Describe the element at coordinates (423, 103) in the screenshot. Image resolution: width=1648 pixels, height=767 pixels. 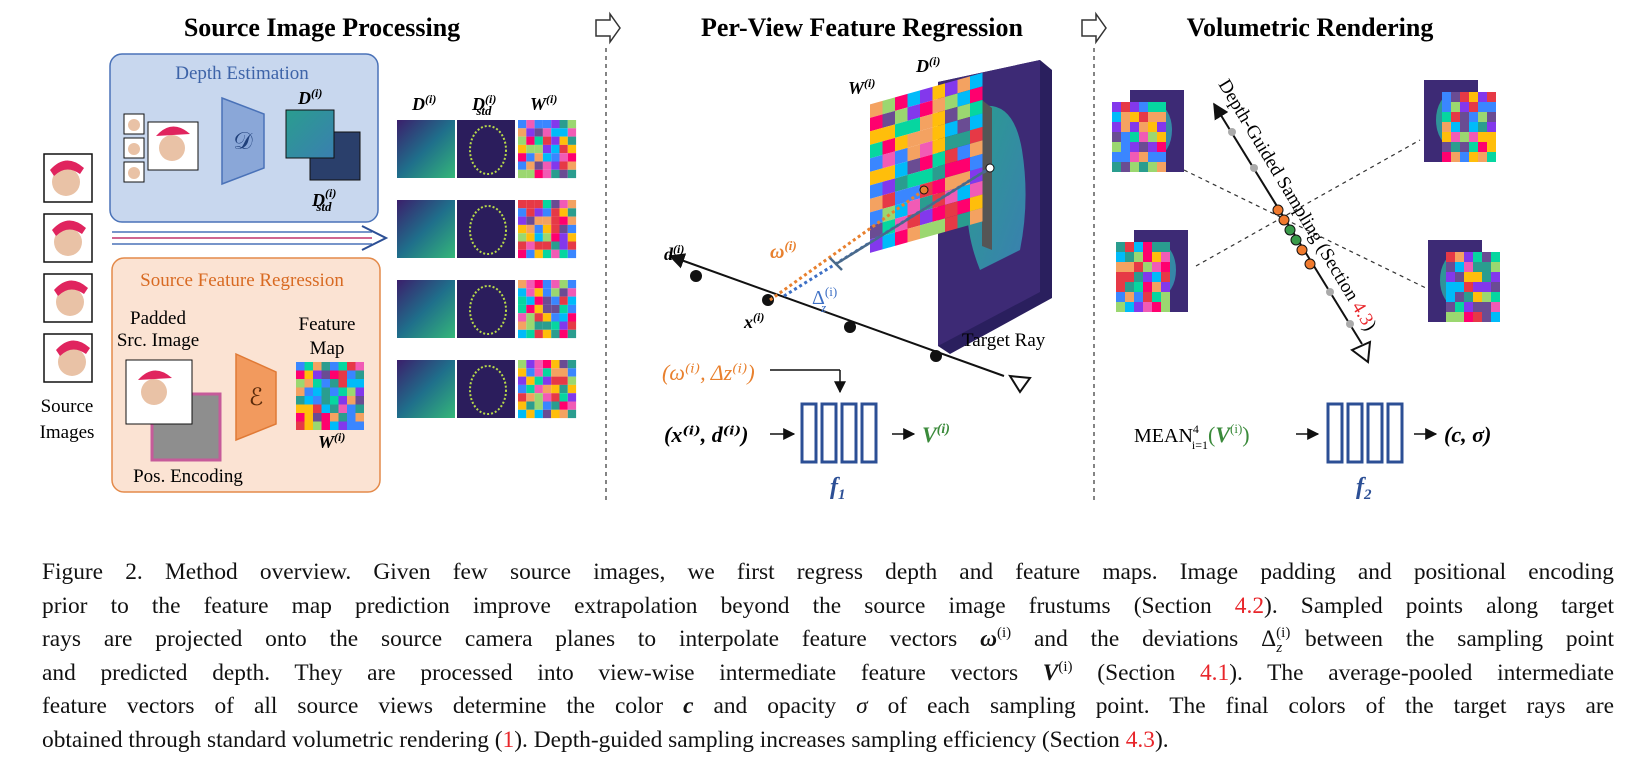
I see `col-header-depth: D(i)` at that location.